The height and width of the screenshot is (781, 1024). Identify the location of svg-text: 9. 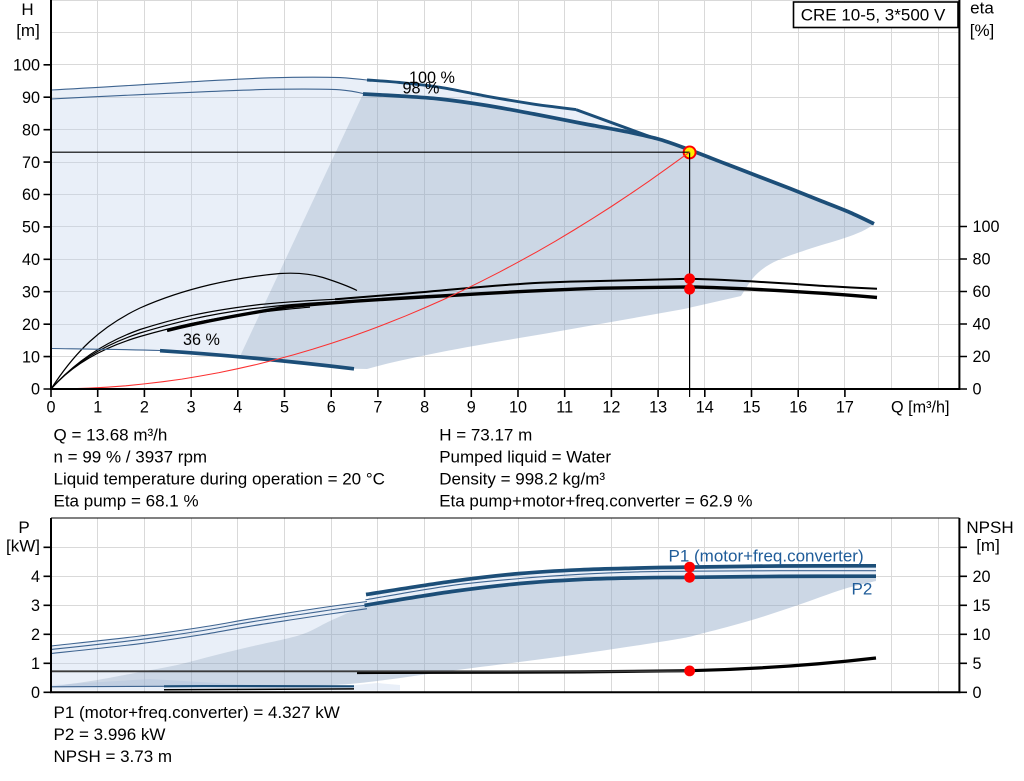
(471, 407).